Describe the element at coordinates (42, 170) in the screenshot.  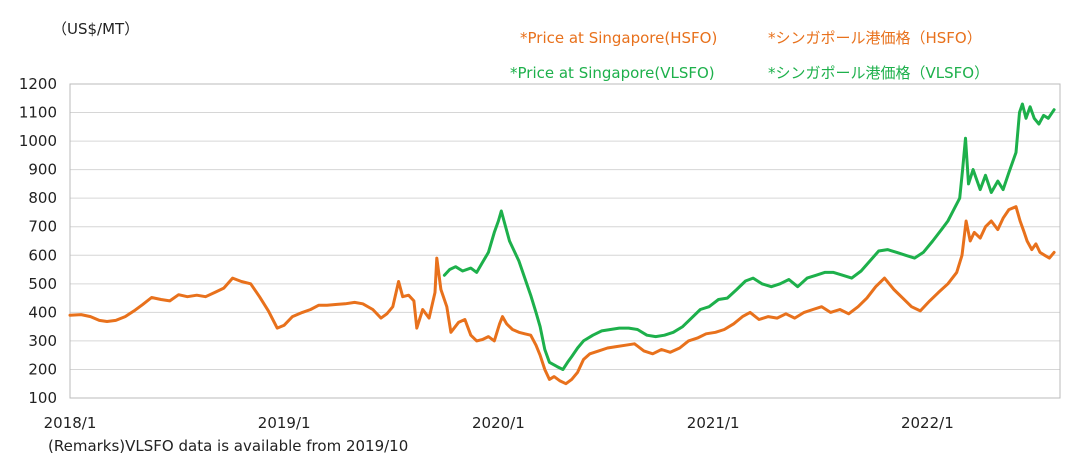
I see `y-tick-label: 900` at that location.